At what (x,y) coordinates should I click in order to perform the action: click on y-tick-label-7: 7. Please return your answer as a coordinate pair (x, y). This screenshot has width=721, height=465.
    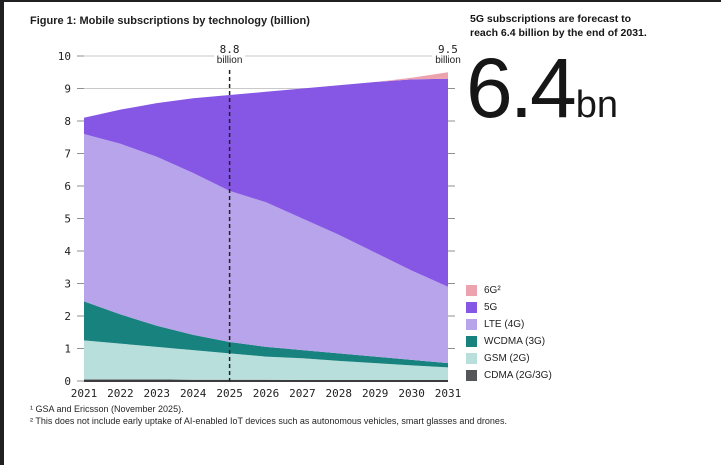
    Looking at the image, I should click on (67, 154).